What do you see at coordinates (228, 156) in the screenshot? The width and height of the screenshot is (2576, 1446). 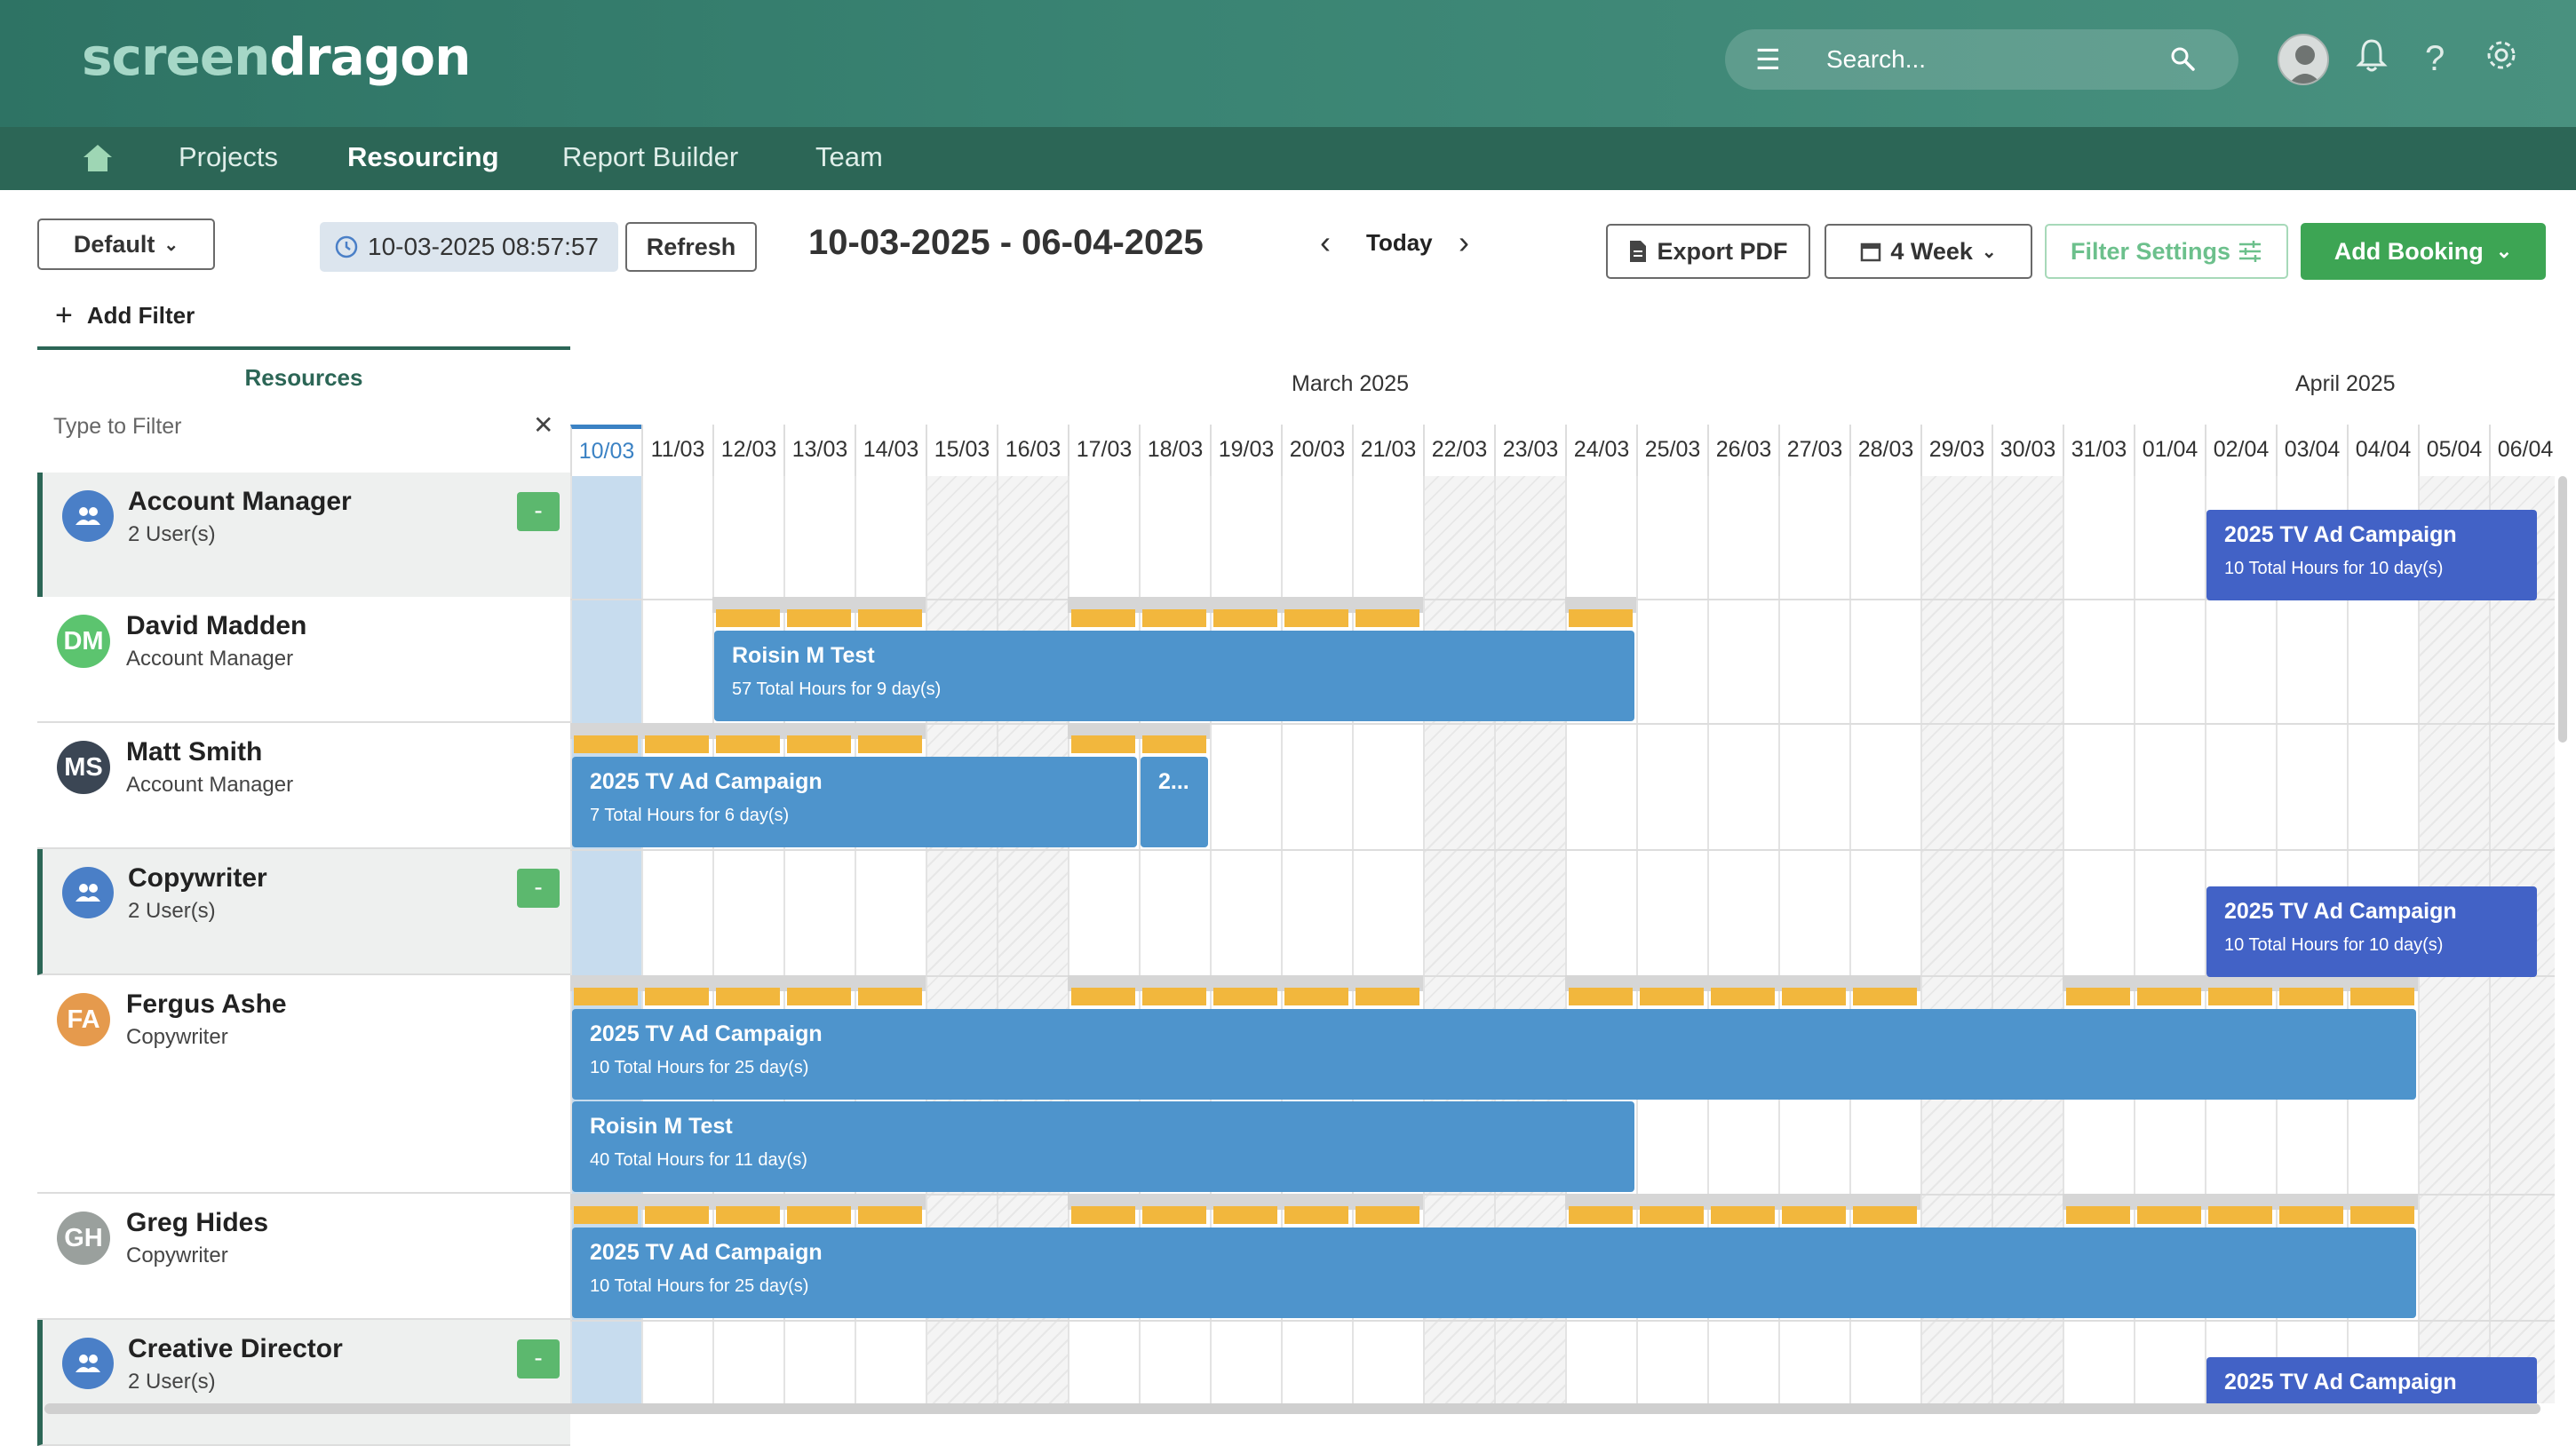 I see `nav-projects: Projects` at bounding box center [228, 156].